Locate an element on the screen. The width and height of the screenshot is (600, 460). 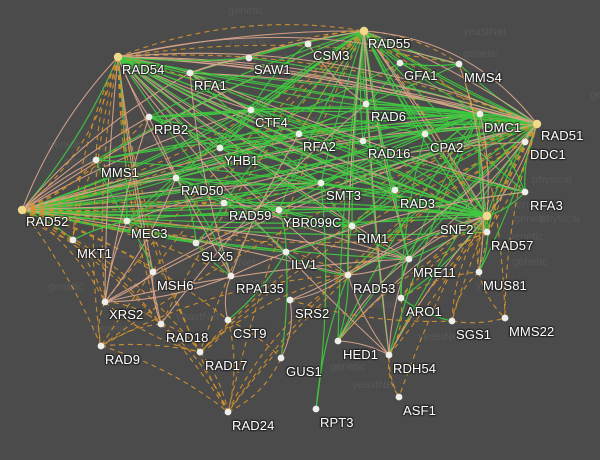
node-rad24 is located at coordinates (228, 412).